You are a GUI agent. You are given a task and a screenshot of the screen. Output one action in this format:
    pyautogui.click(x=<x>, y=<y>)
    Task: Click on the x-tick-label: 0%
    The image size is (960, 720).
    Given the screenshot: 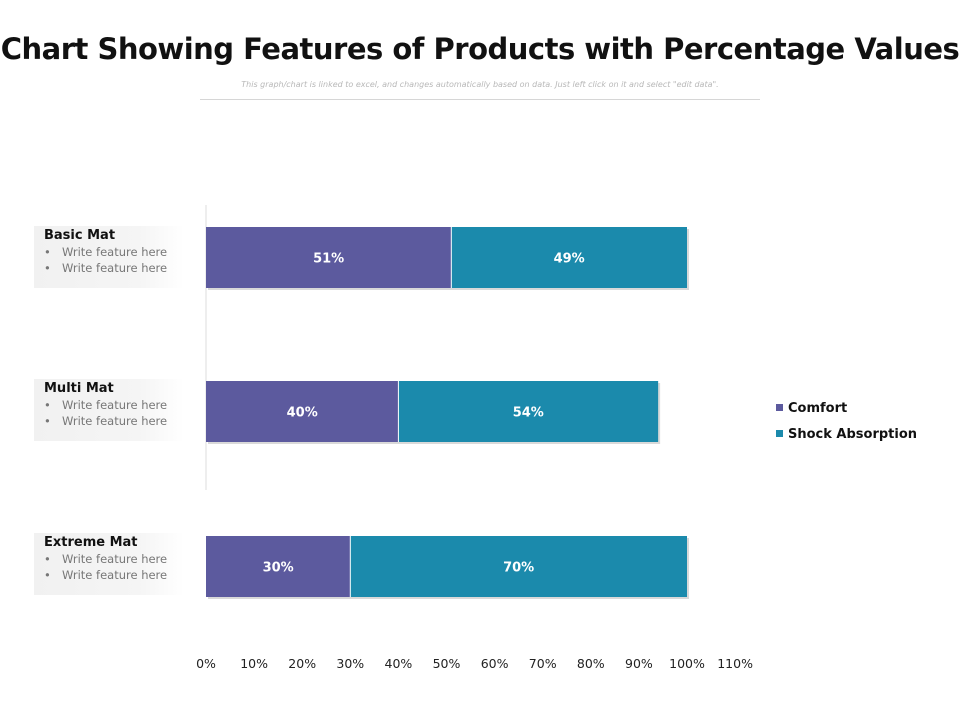 What is the action you would take?
    pyautogui.click(x=206, y=663)
    